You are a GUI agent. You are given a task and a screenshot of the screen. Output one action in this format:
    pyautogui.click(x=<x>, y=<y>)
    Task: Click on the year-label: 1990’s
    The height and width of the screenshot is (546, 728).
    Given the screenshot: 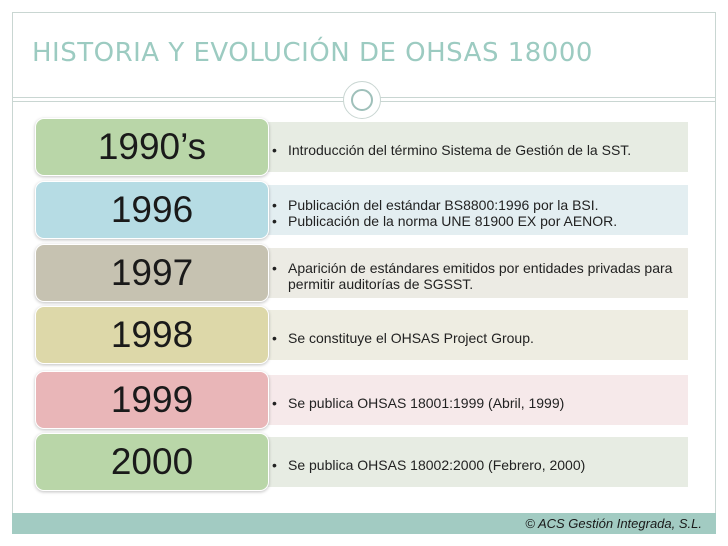 What is the action you would take?
    pyautogui.click(x=152, y=147)
    